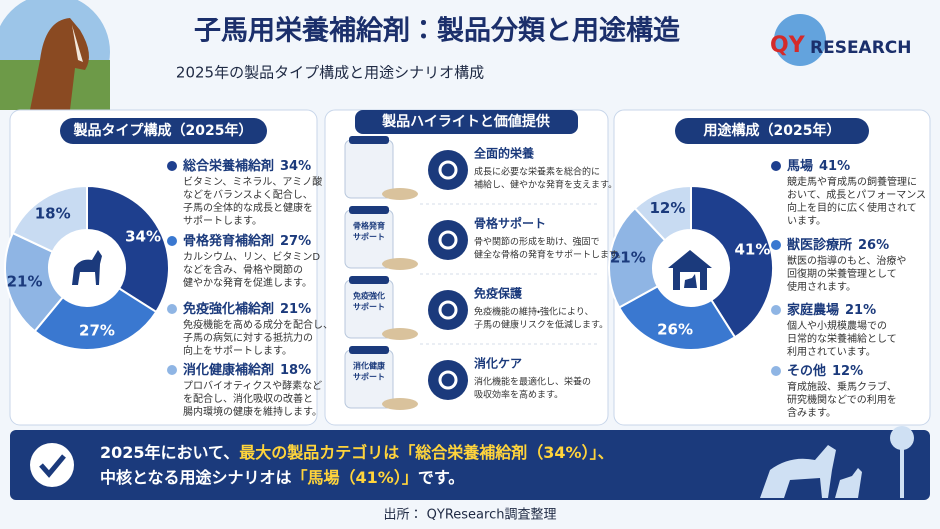  What do you see at coordinates (825, 371) in the screenshot?
I see `legend-entry: その他 12%` at bounding box center [825, 371].